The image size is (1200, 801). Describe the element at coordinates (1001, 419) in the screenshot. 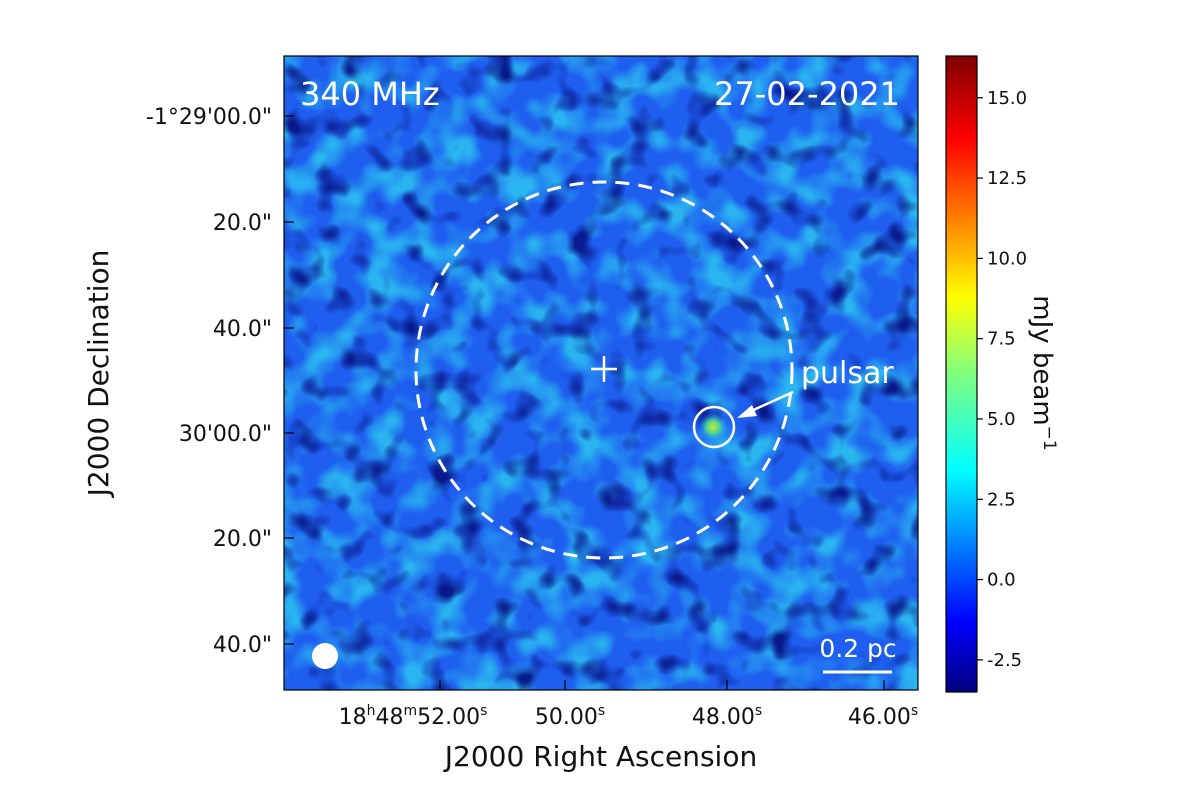

I see `colorbar-tick-label: 5.0` at that location.